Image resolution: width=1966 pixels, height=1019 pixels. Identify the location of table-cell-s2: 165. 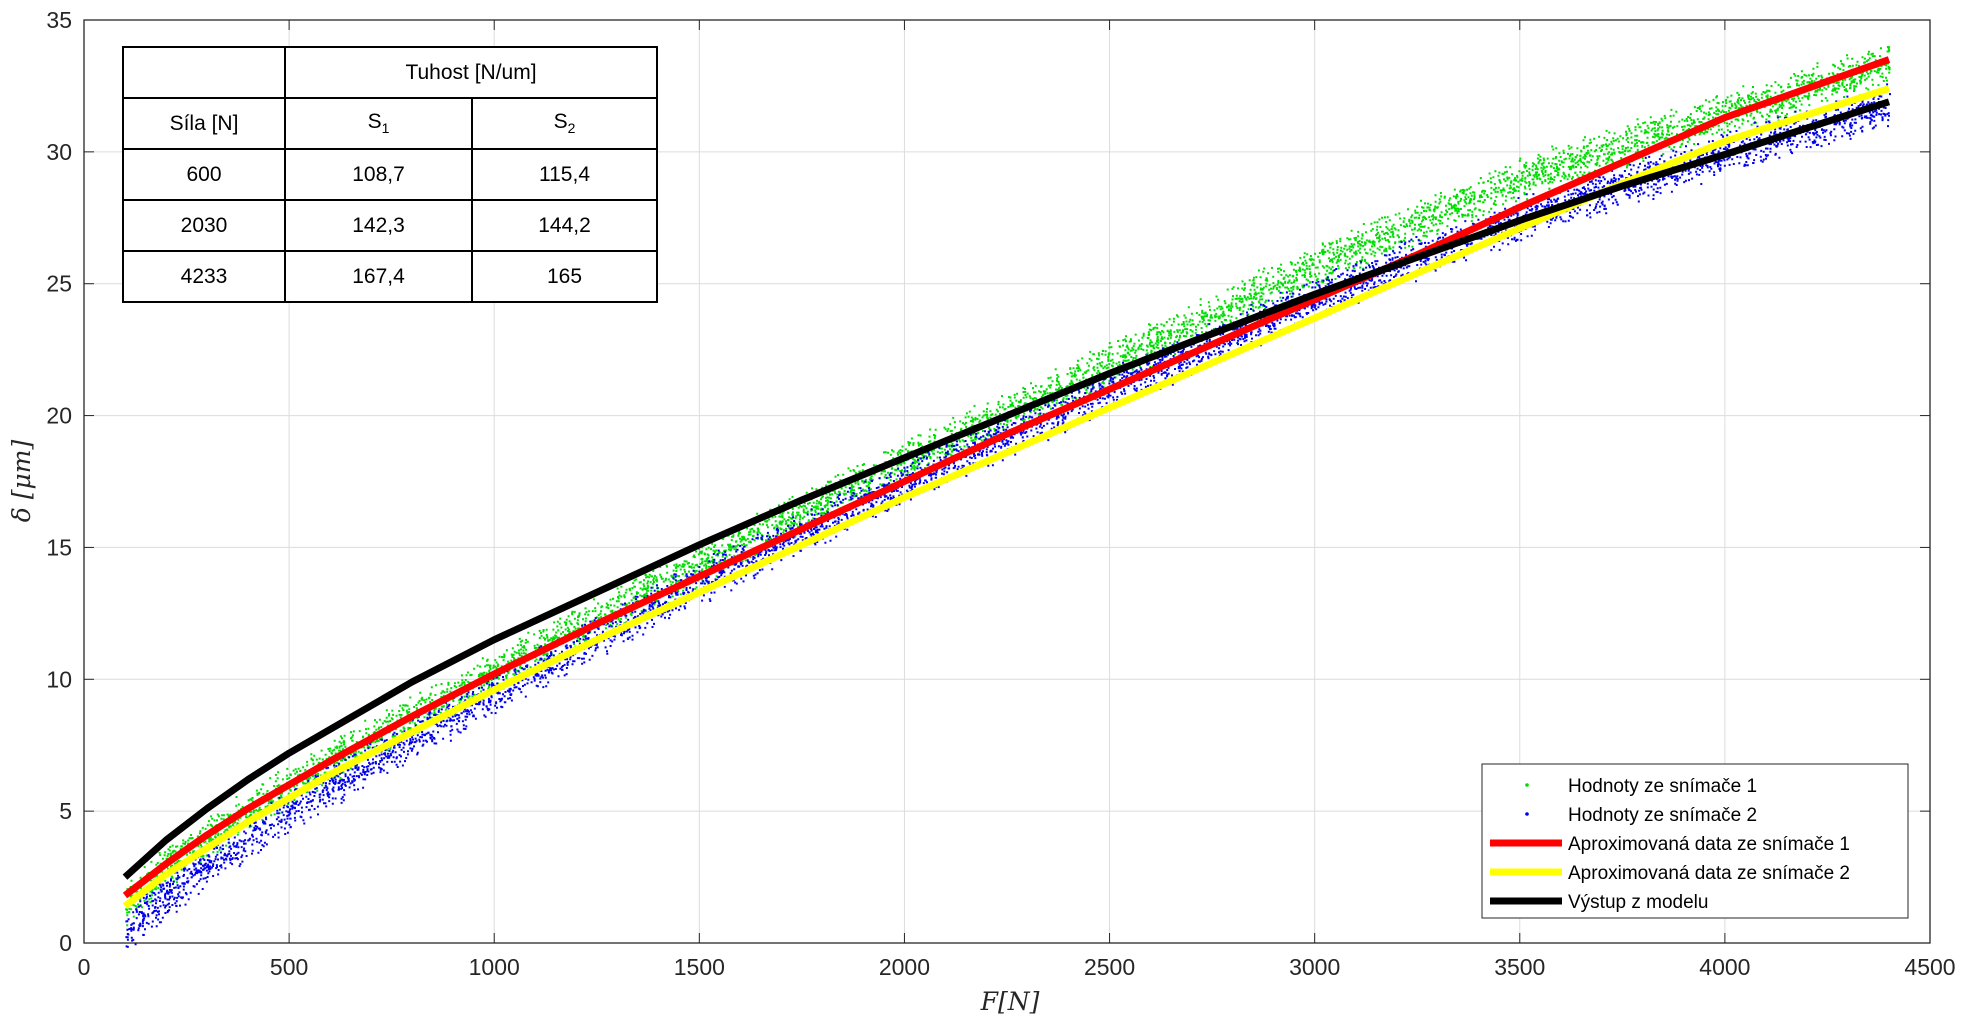
(564, 276).